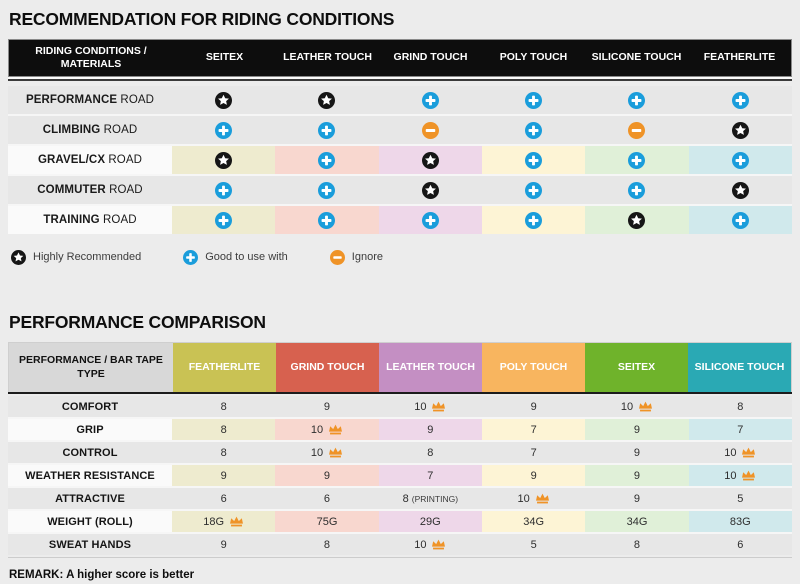 The width and height of the screenshot is (800, 584). I want to click on score-value: 6, so click(223, 498).